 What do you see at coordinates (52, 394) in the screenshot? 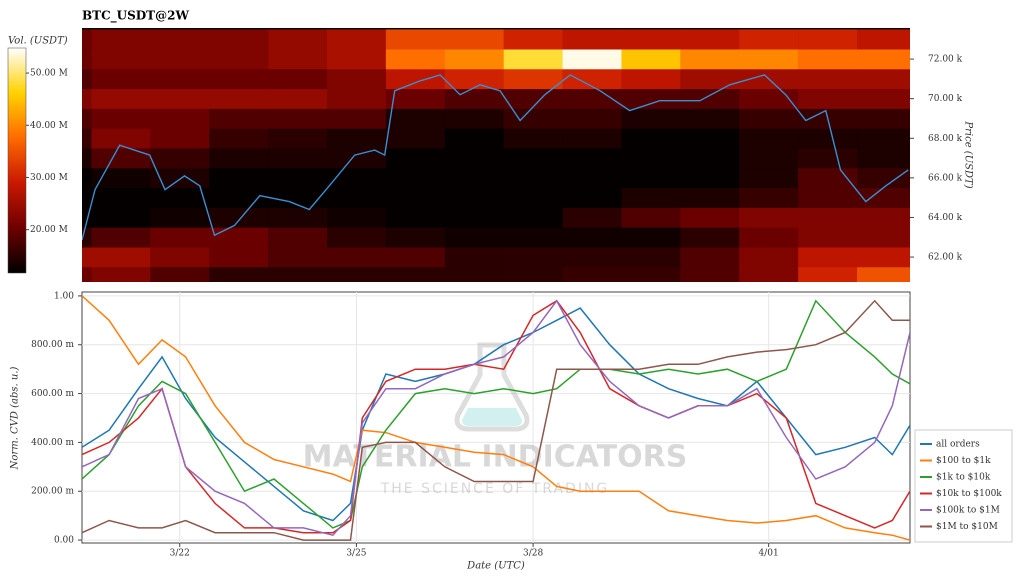
I see `y-tick-label: 600.00 m` at bounding box center [52, 394].